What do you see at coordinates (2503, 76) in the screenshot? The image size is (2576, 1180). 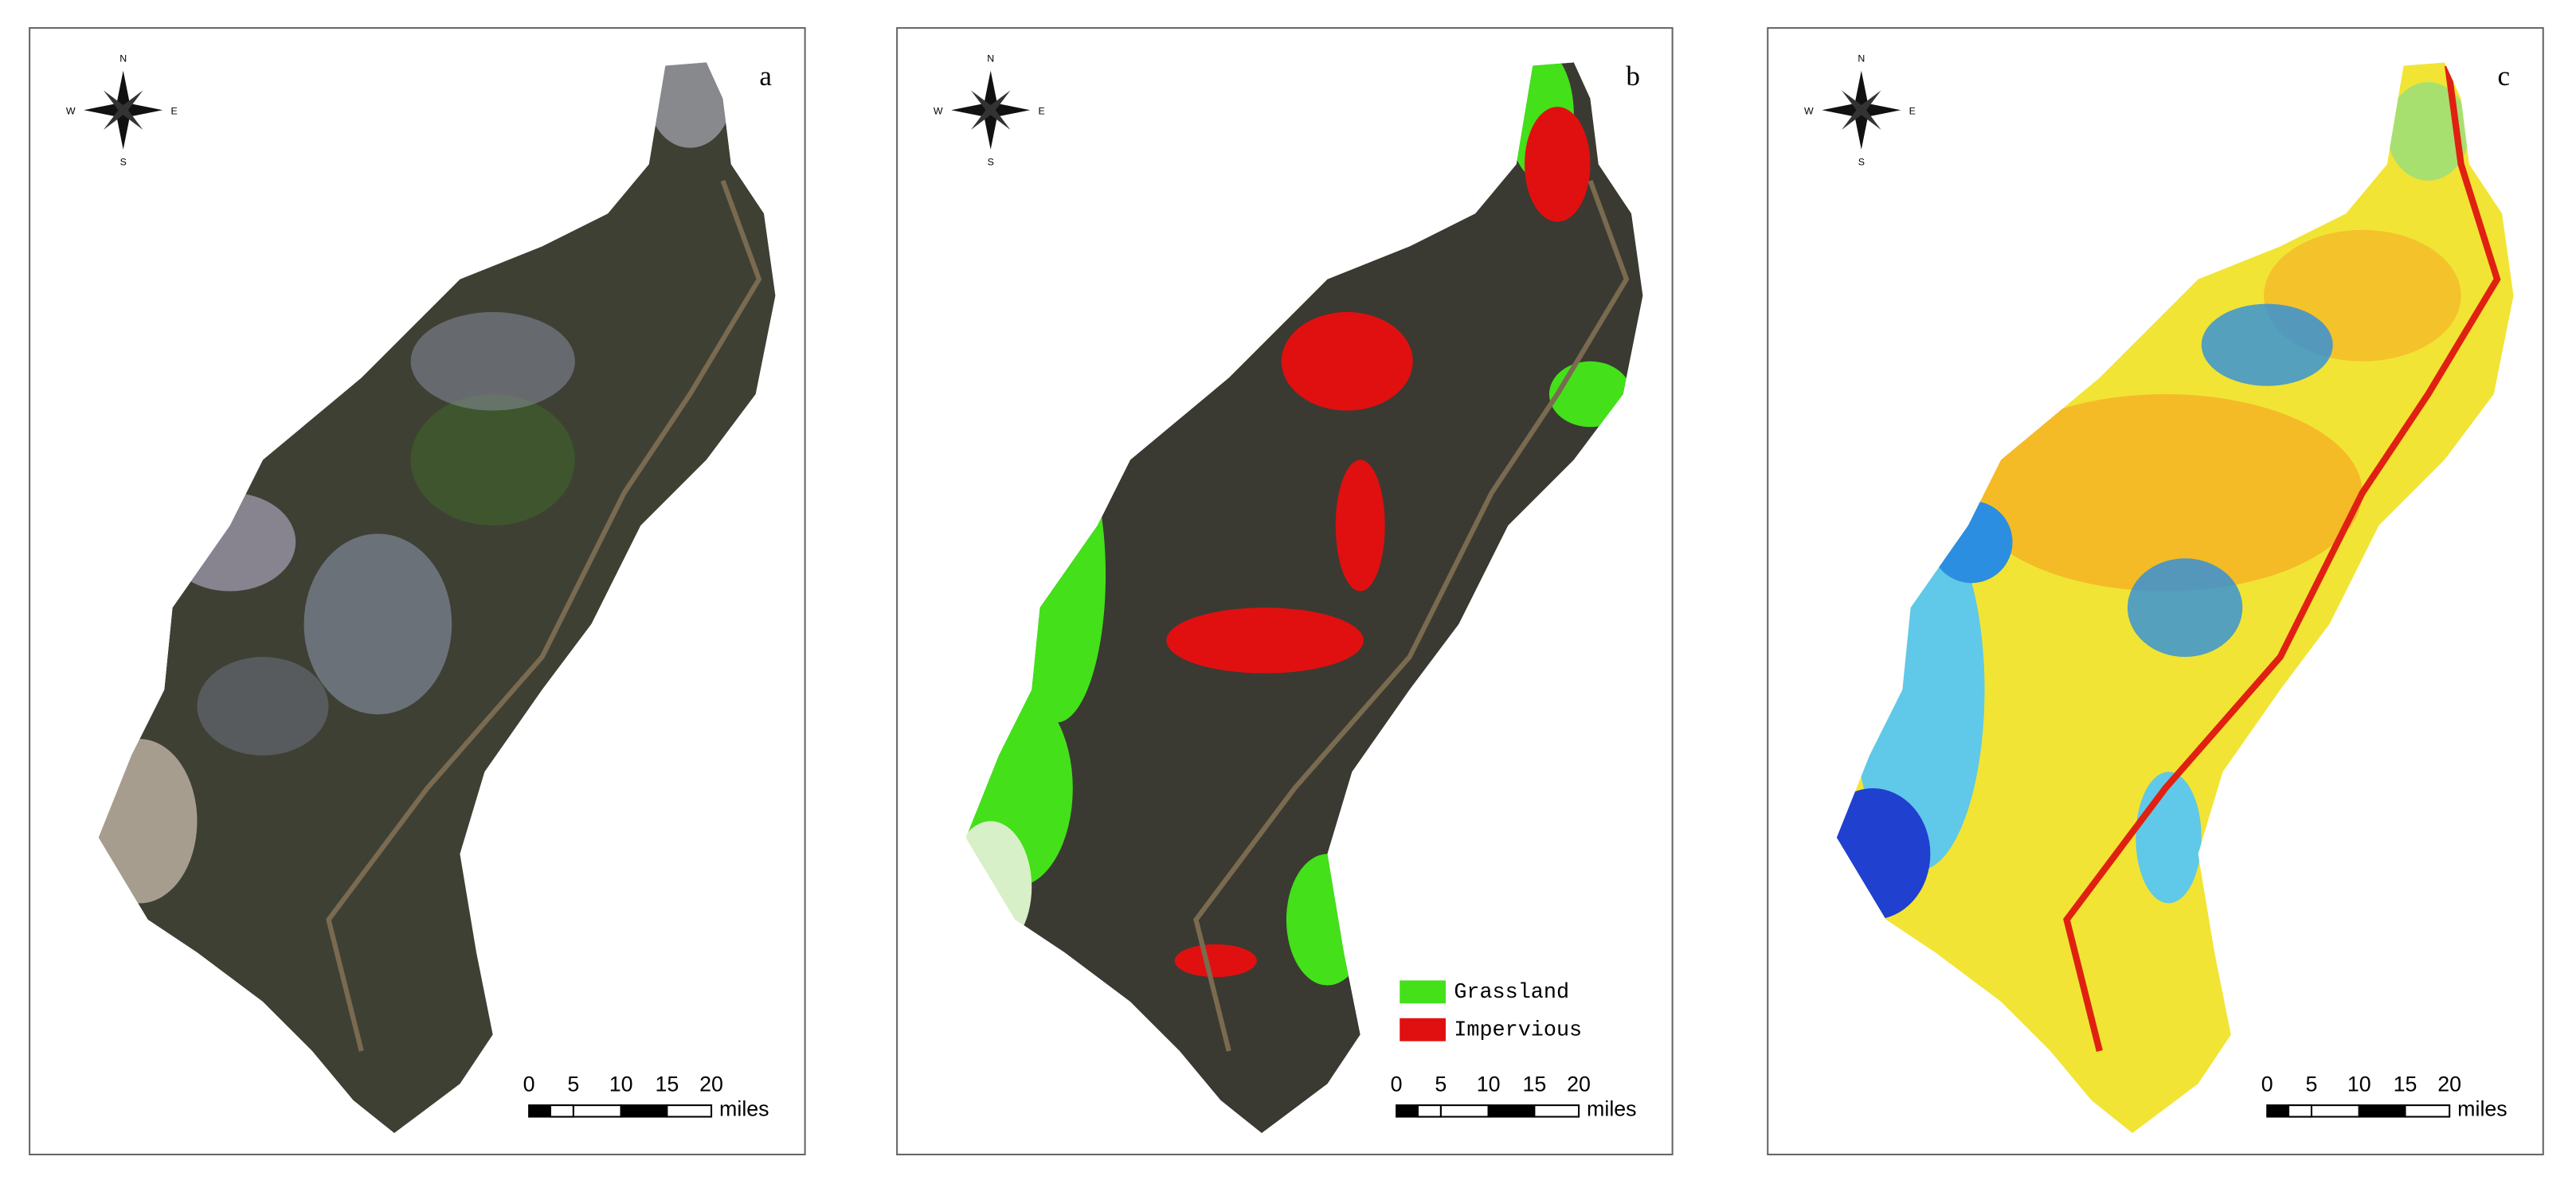 I see `panel-label: c` at bounding box center [2503, 76].